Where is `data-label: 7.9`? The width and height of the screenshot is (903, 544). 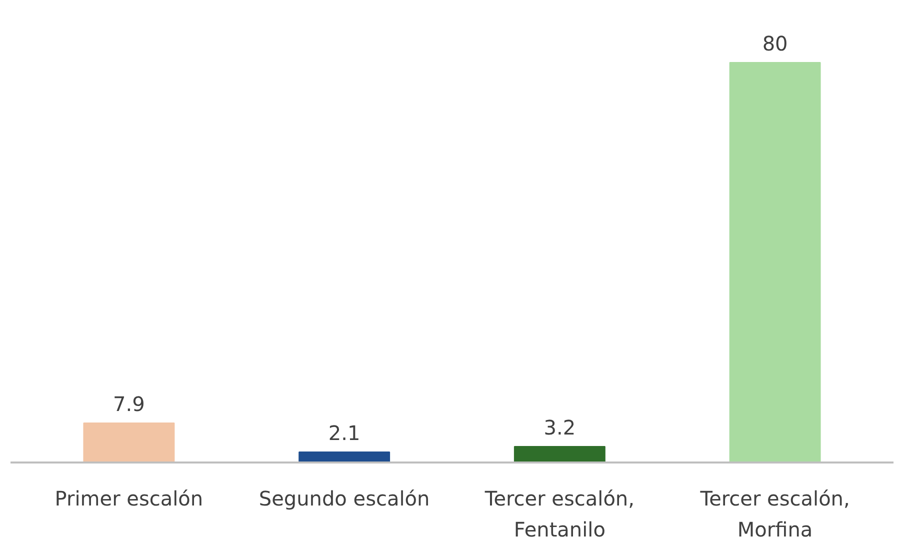 data-label: 7.9 is located at coordinates (129, 404).